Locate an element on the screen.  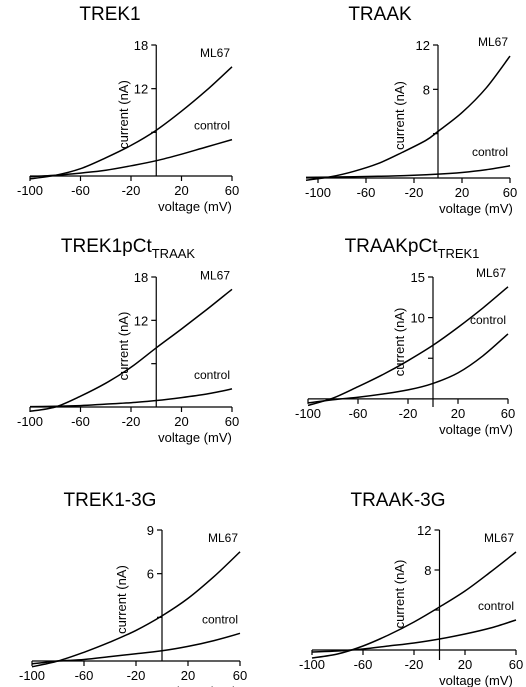
panel-title-main: TRAAK-3G is located at coordinates (397, 500).